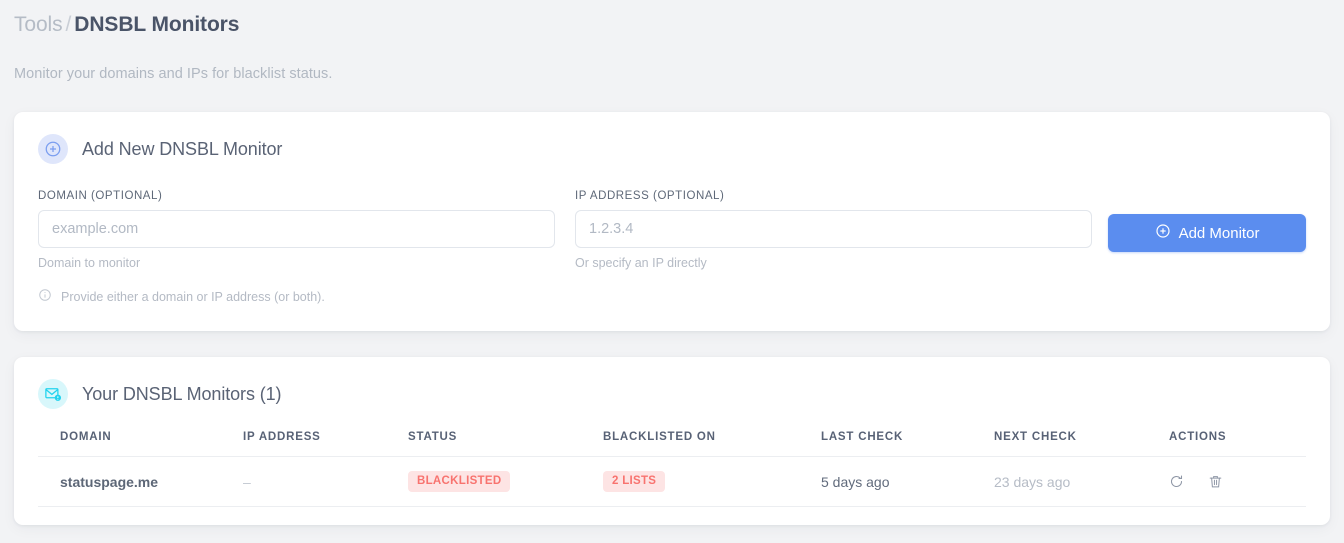  I want to click on column-header-status: STATUS, so click(505, 444).